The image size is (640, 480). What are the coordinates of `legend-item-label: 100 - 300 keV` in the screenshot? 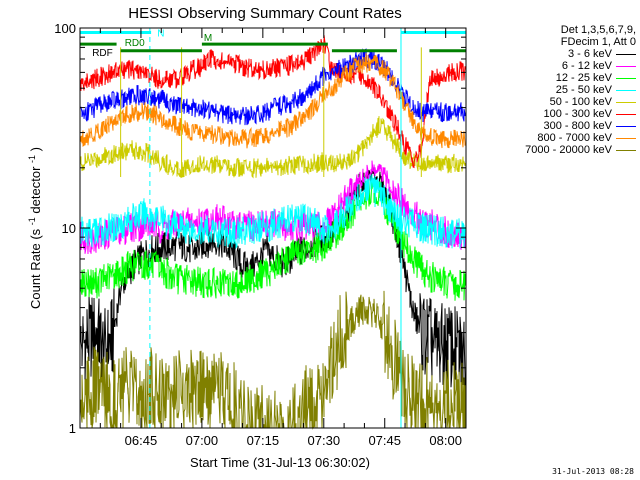 It's located at (578, 114).